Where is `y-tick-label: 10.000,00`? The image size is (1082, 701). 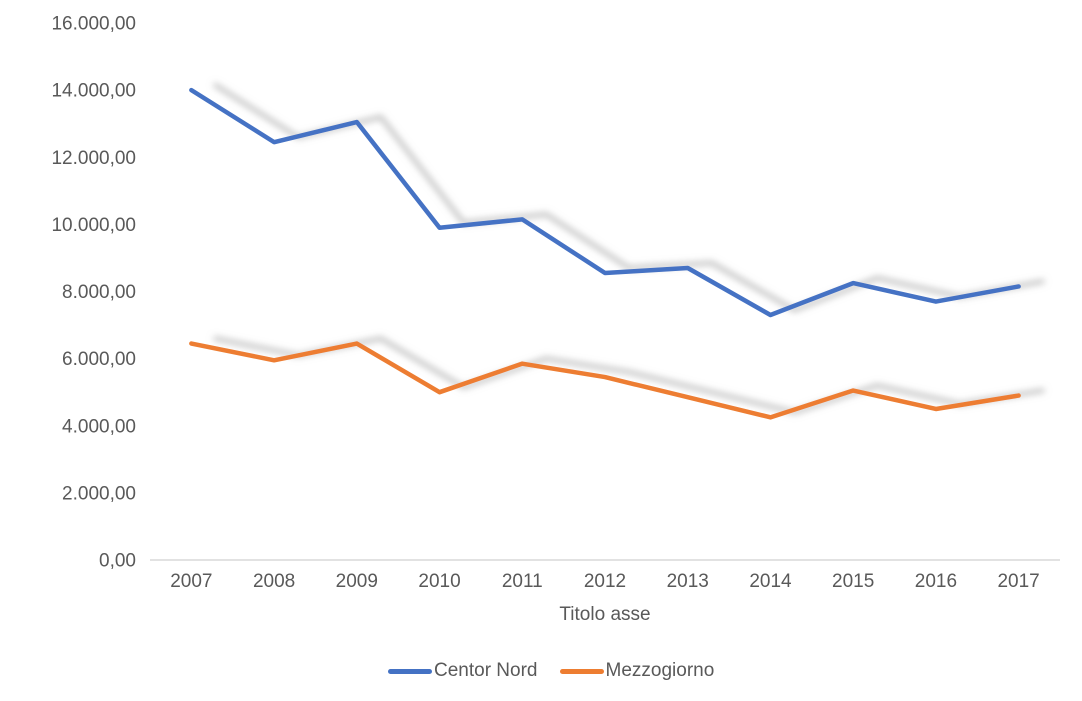
y-tick-label: 10.000,00 is located at coordinates (93, 225).